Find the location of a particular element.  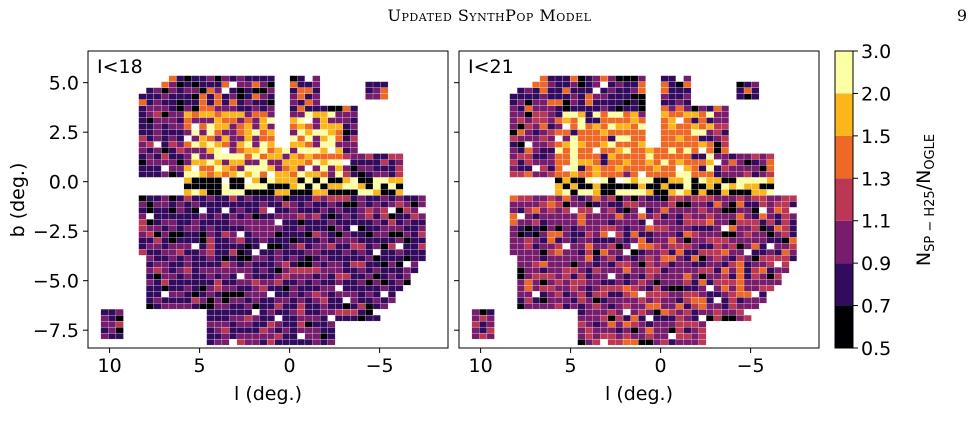

x-tick-label-1-2: 0 is located at coordinates (290, 366).